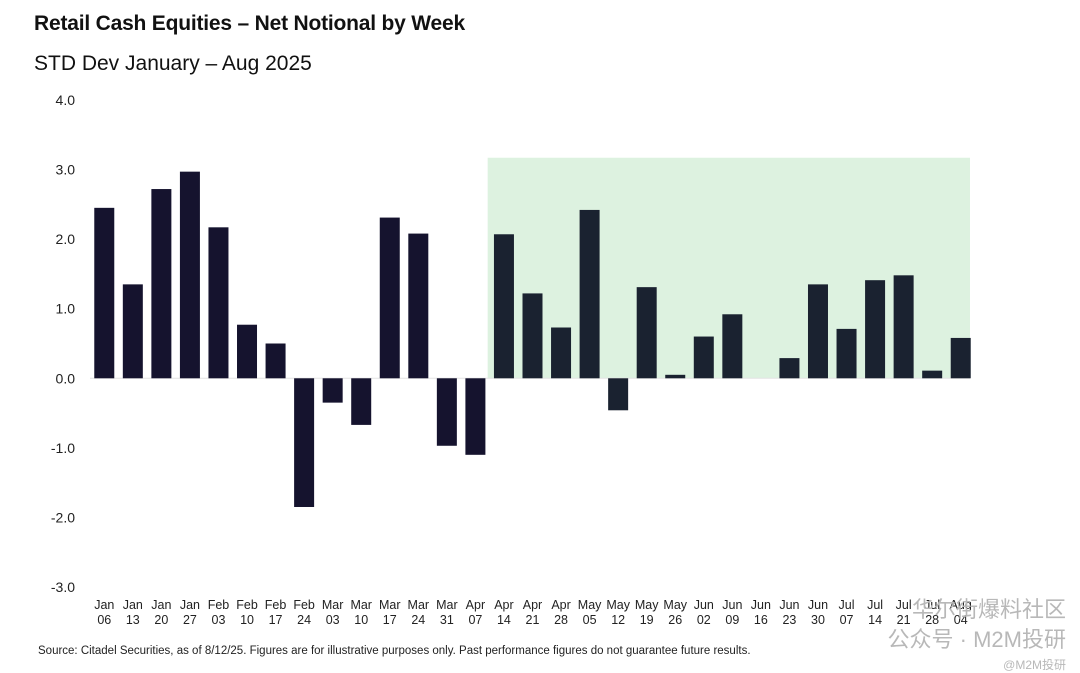 Image resolution: width=1080 pixels, height=673 pixels. Describe the element at coordinates (675, 612) in the screenshot. I see `x-tick-label: May 26` at that location.